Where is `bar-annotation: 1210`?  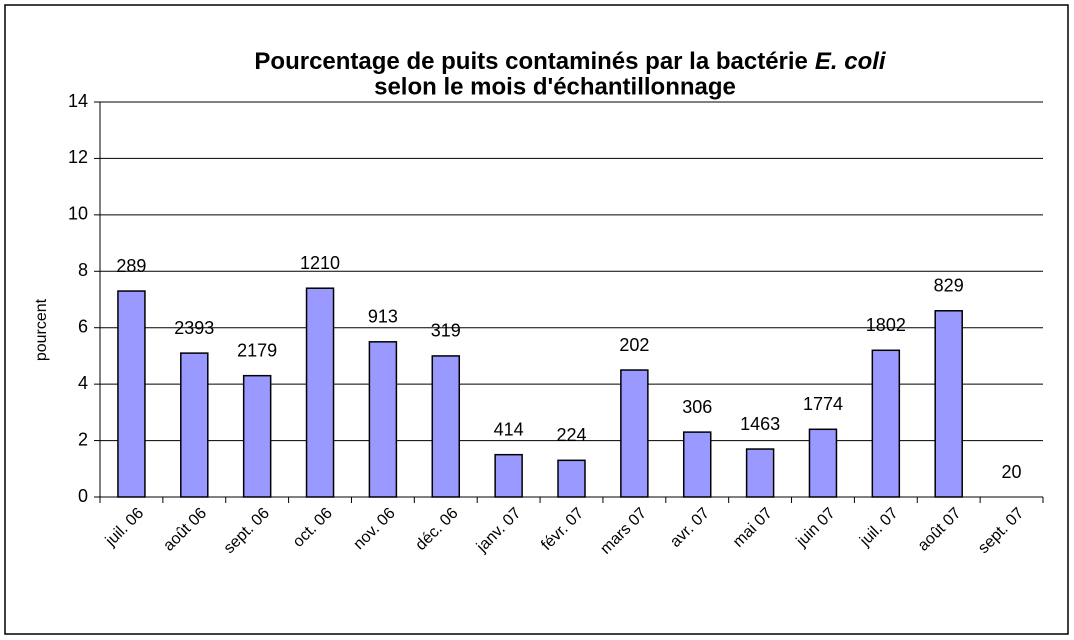
bar-annotation: 1210 is located at coordinates (320, 263).